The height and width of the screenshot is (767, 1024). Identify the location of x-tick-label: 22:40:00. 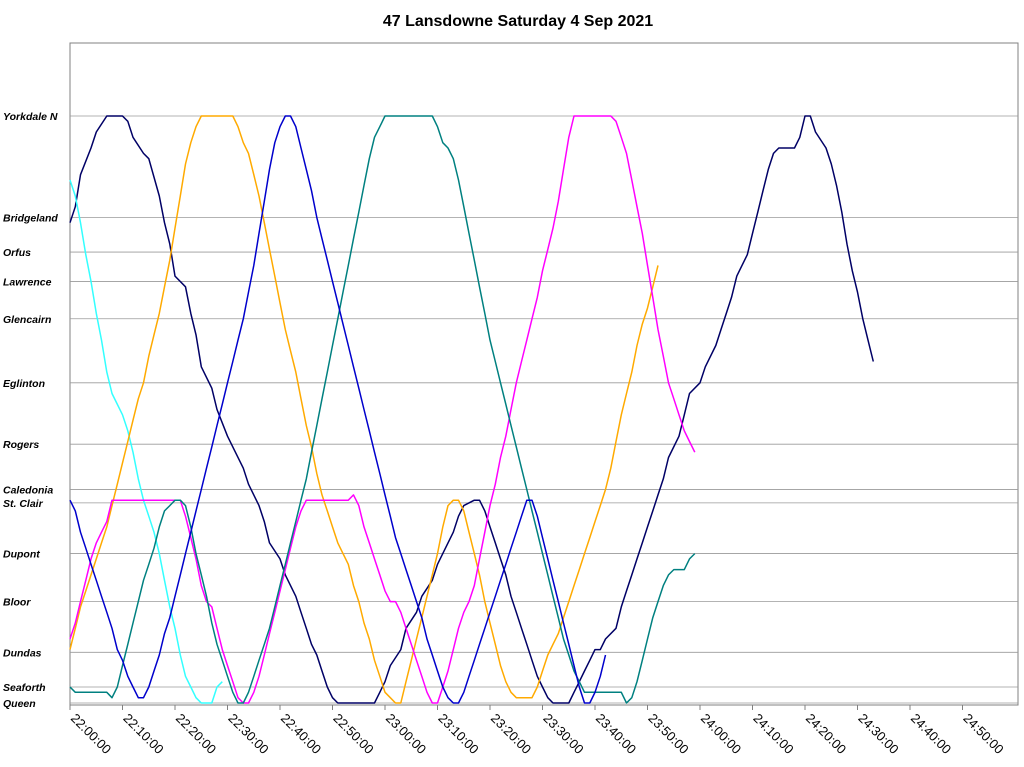
(301, 734).